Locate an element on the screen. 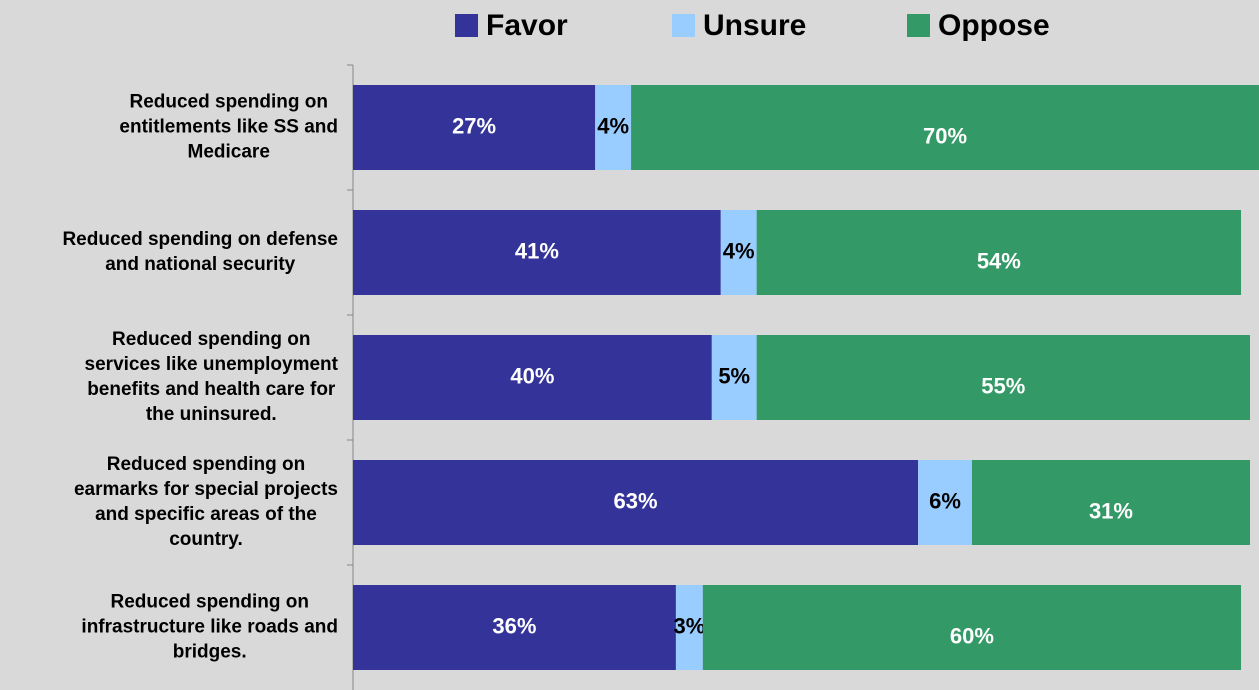 This screenshot has height=690, width=1259. category-label-line: services like unemployment is located at coordinates (212, 364).